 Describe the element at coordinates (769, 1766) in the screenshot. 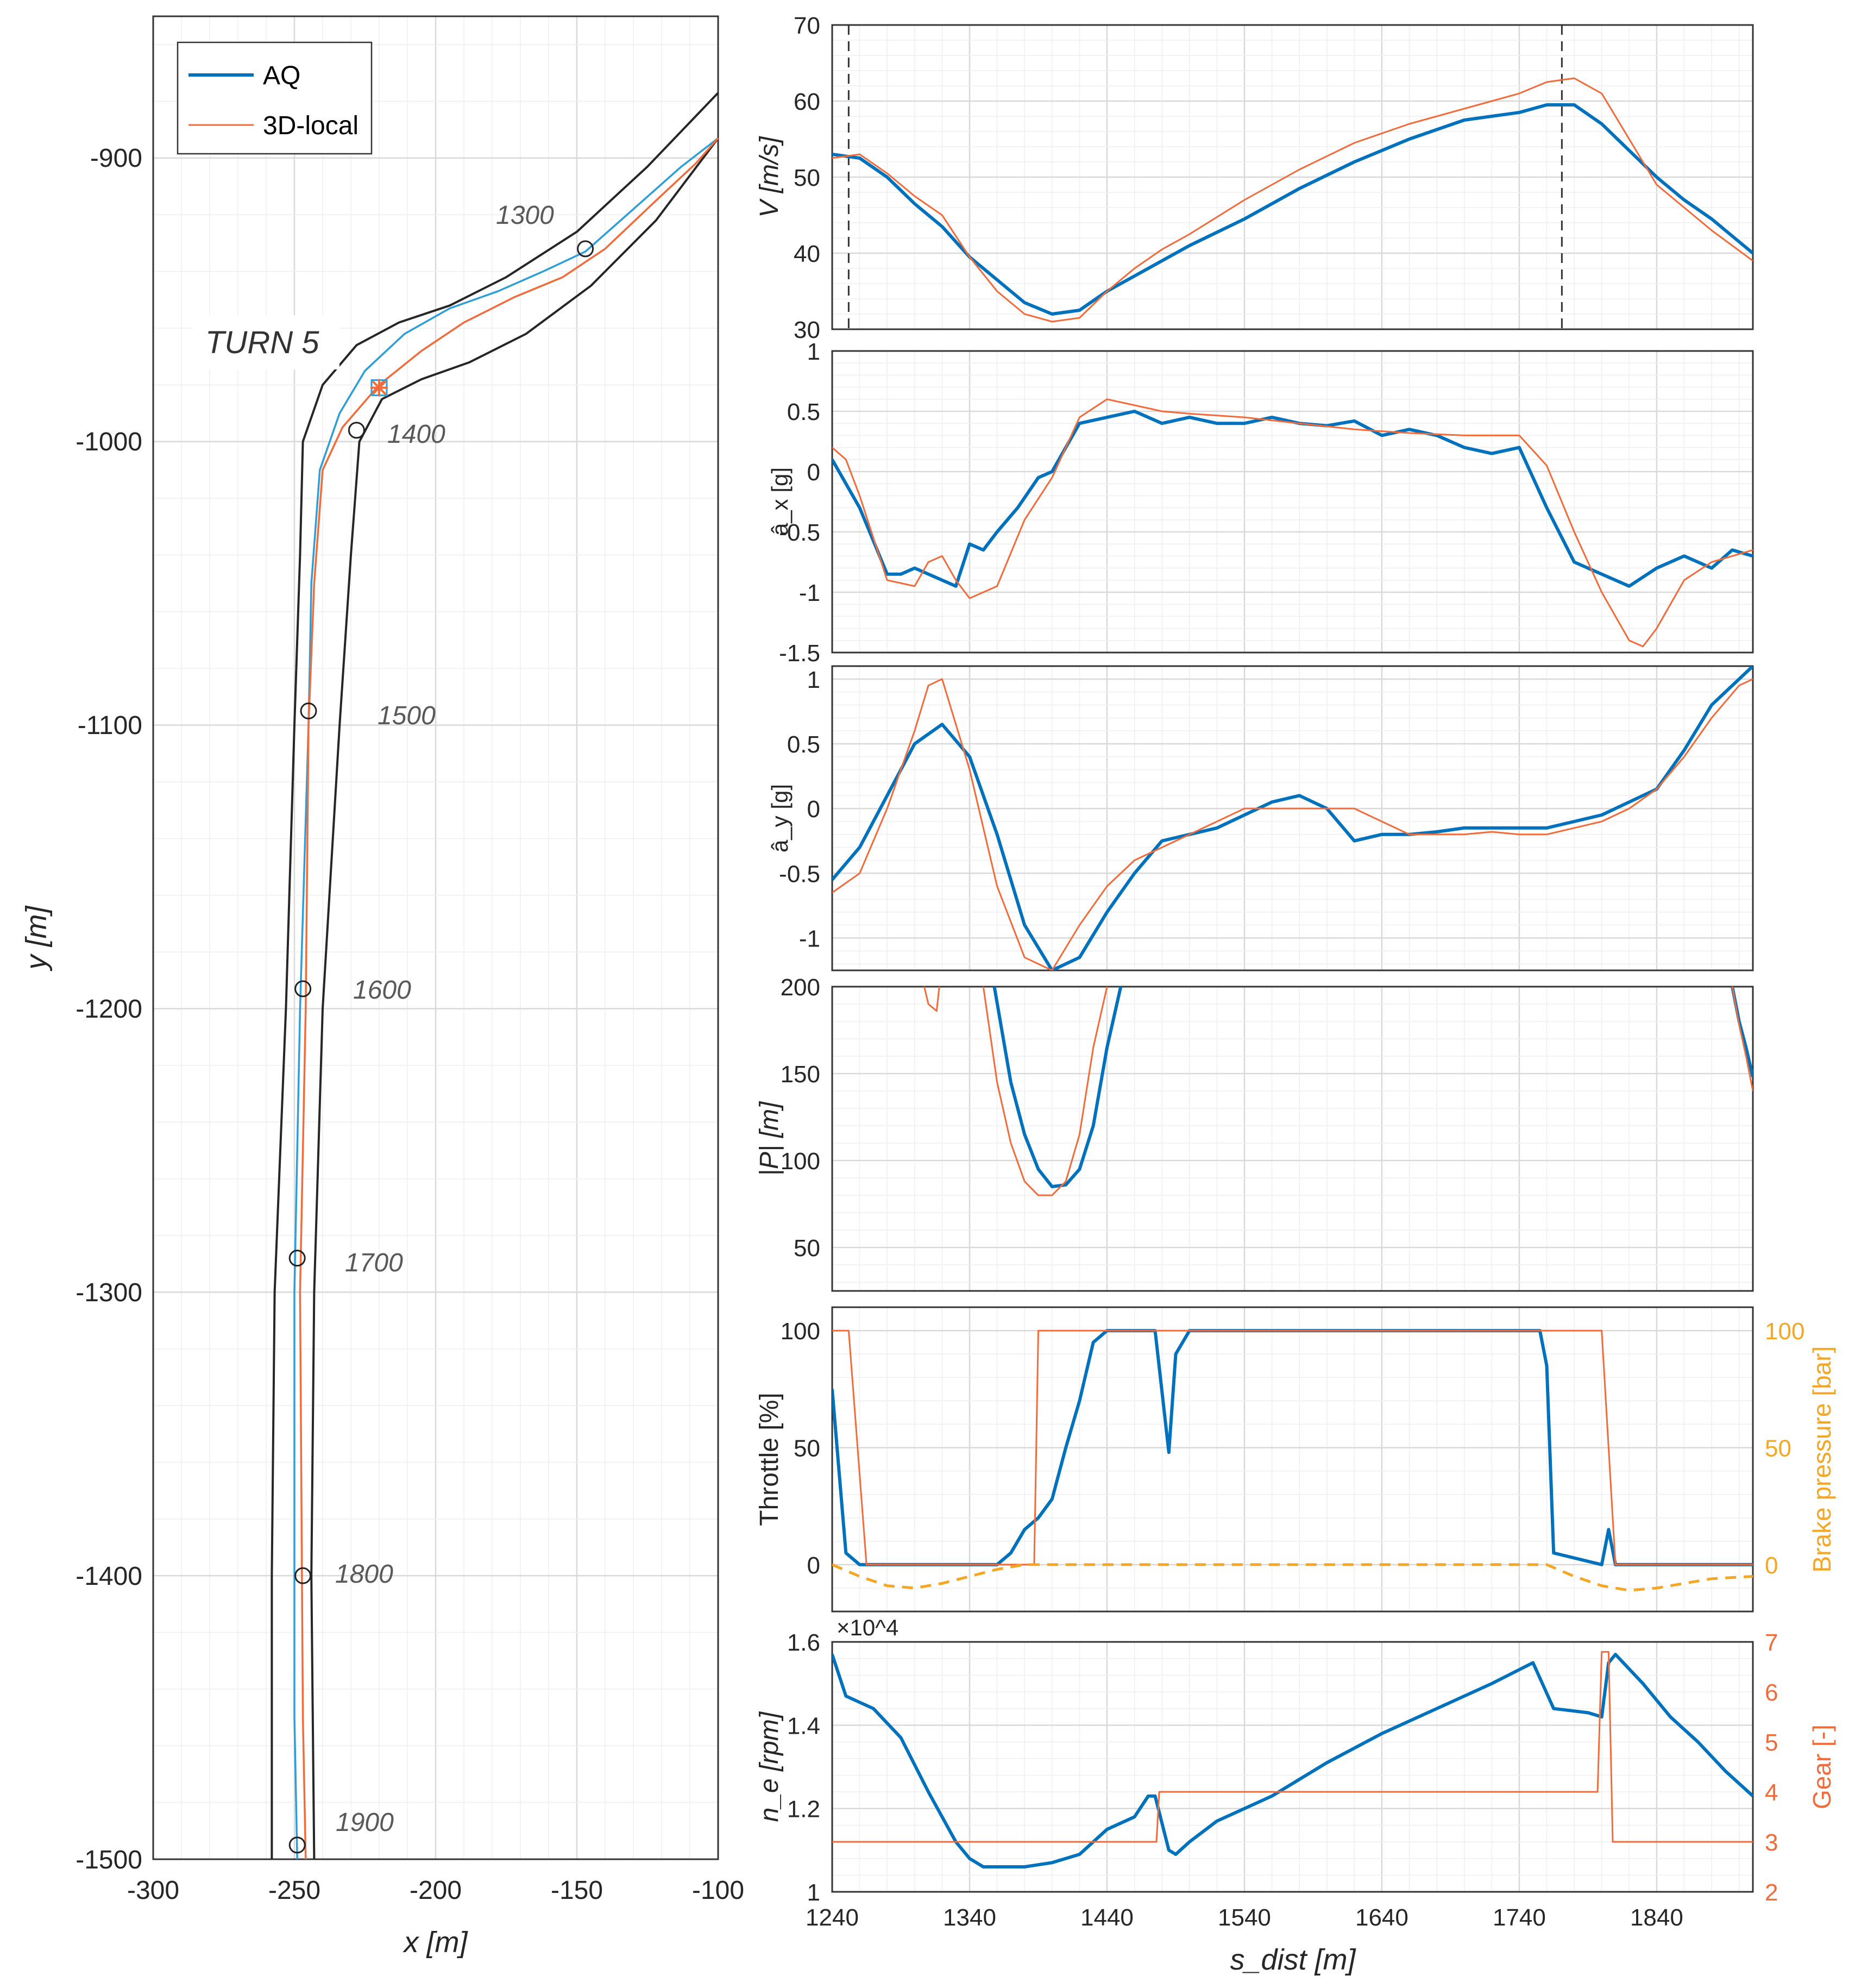

I see `rpm-ylabel: n_e [rpm]` at that location.